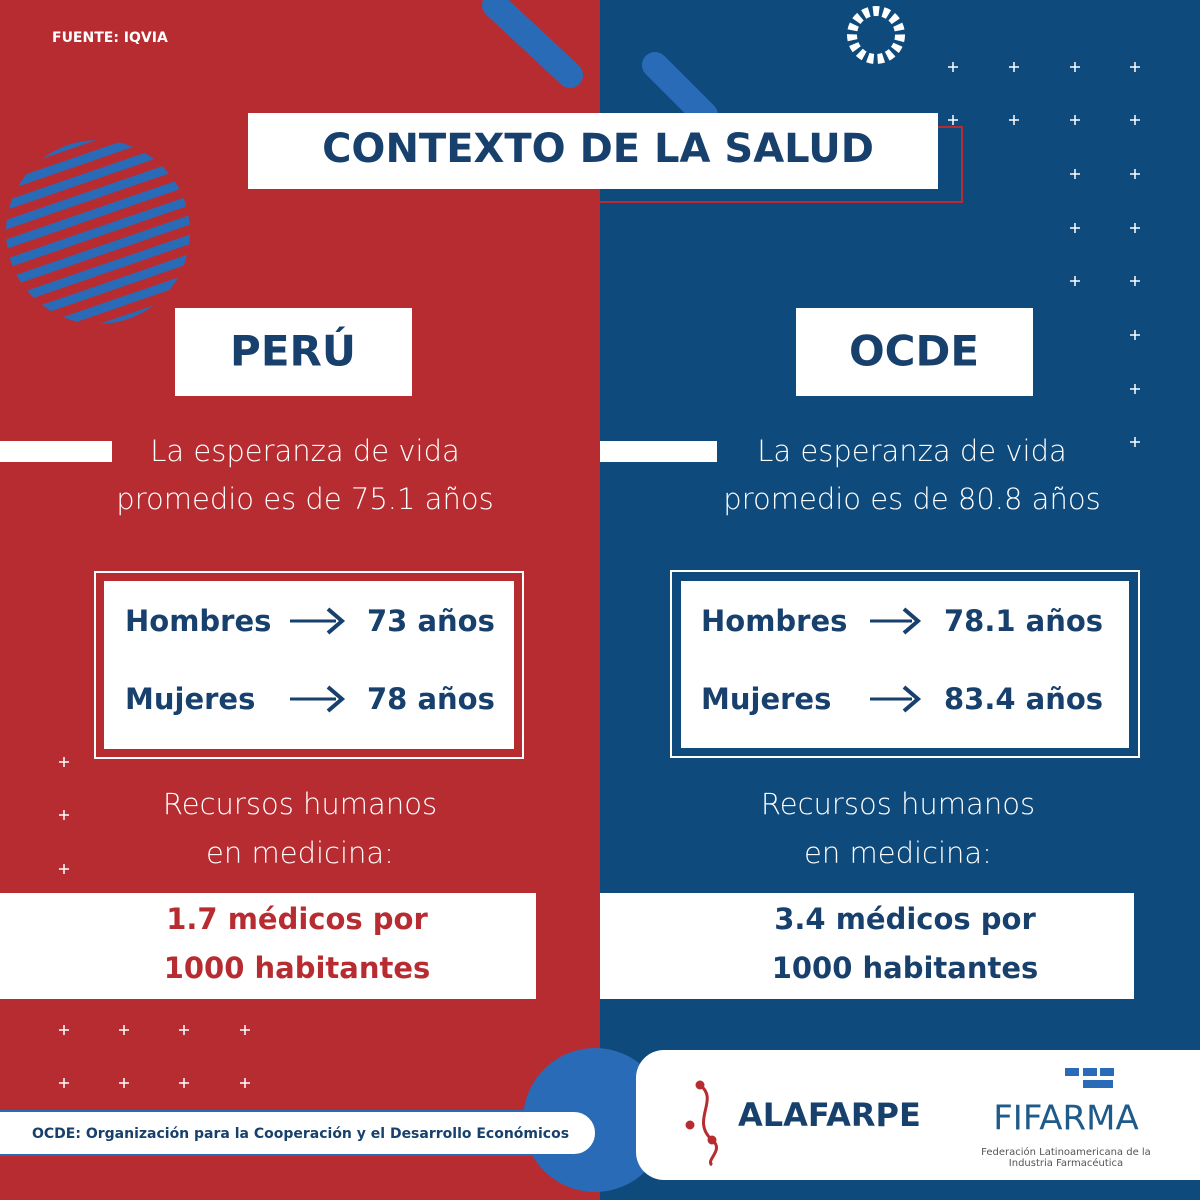 This screenshot has height=1204, width=1200. I want to click on stat-value: 83.4 años, so click(1023, 699).